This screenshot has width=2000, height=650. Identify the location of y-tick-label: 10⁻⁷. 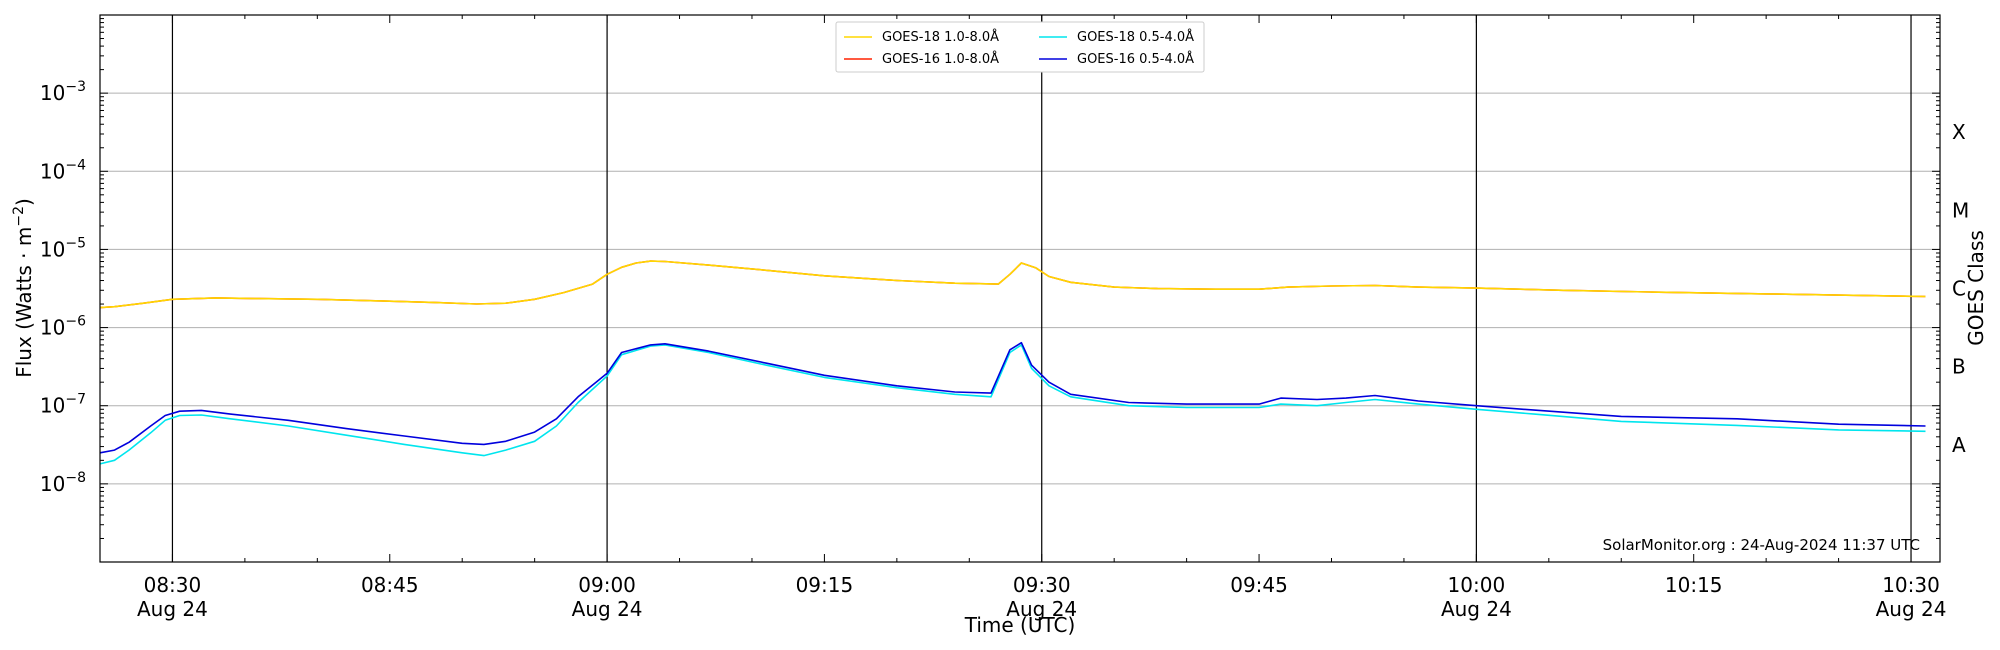
(63, 405).